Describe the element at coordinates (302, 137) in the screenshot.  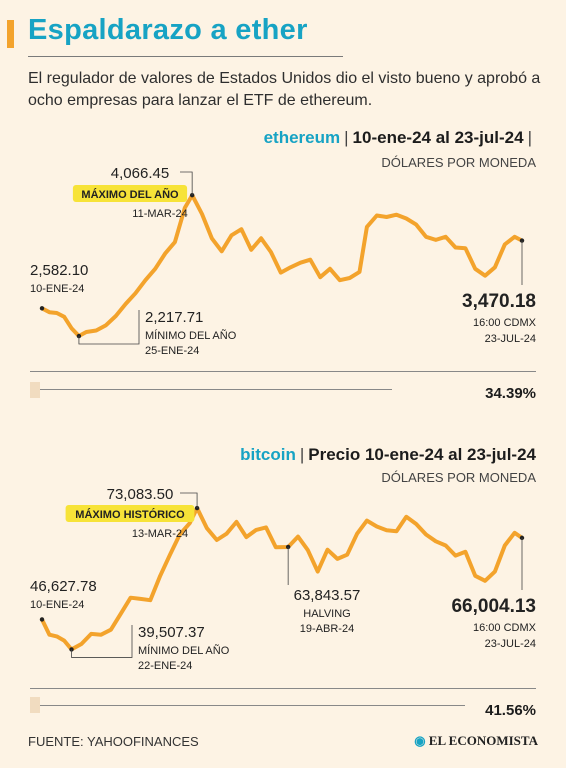
I see `eth-asset-label: ethereum` at that location.